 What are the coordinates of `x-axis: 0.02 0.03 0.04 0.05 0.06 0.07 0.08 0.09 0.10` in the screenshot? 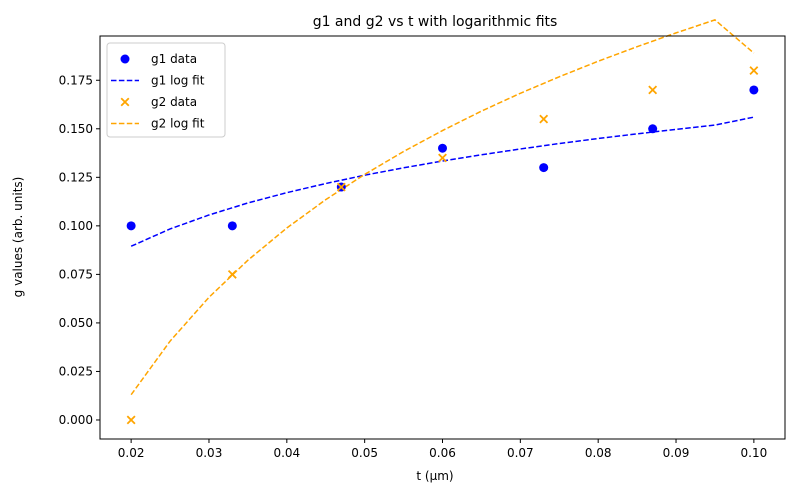 It's located at (442, 449).